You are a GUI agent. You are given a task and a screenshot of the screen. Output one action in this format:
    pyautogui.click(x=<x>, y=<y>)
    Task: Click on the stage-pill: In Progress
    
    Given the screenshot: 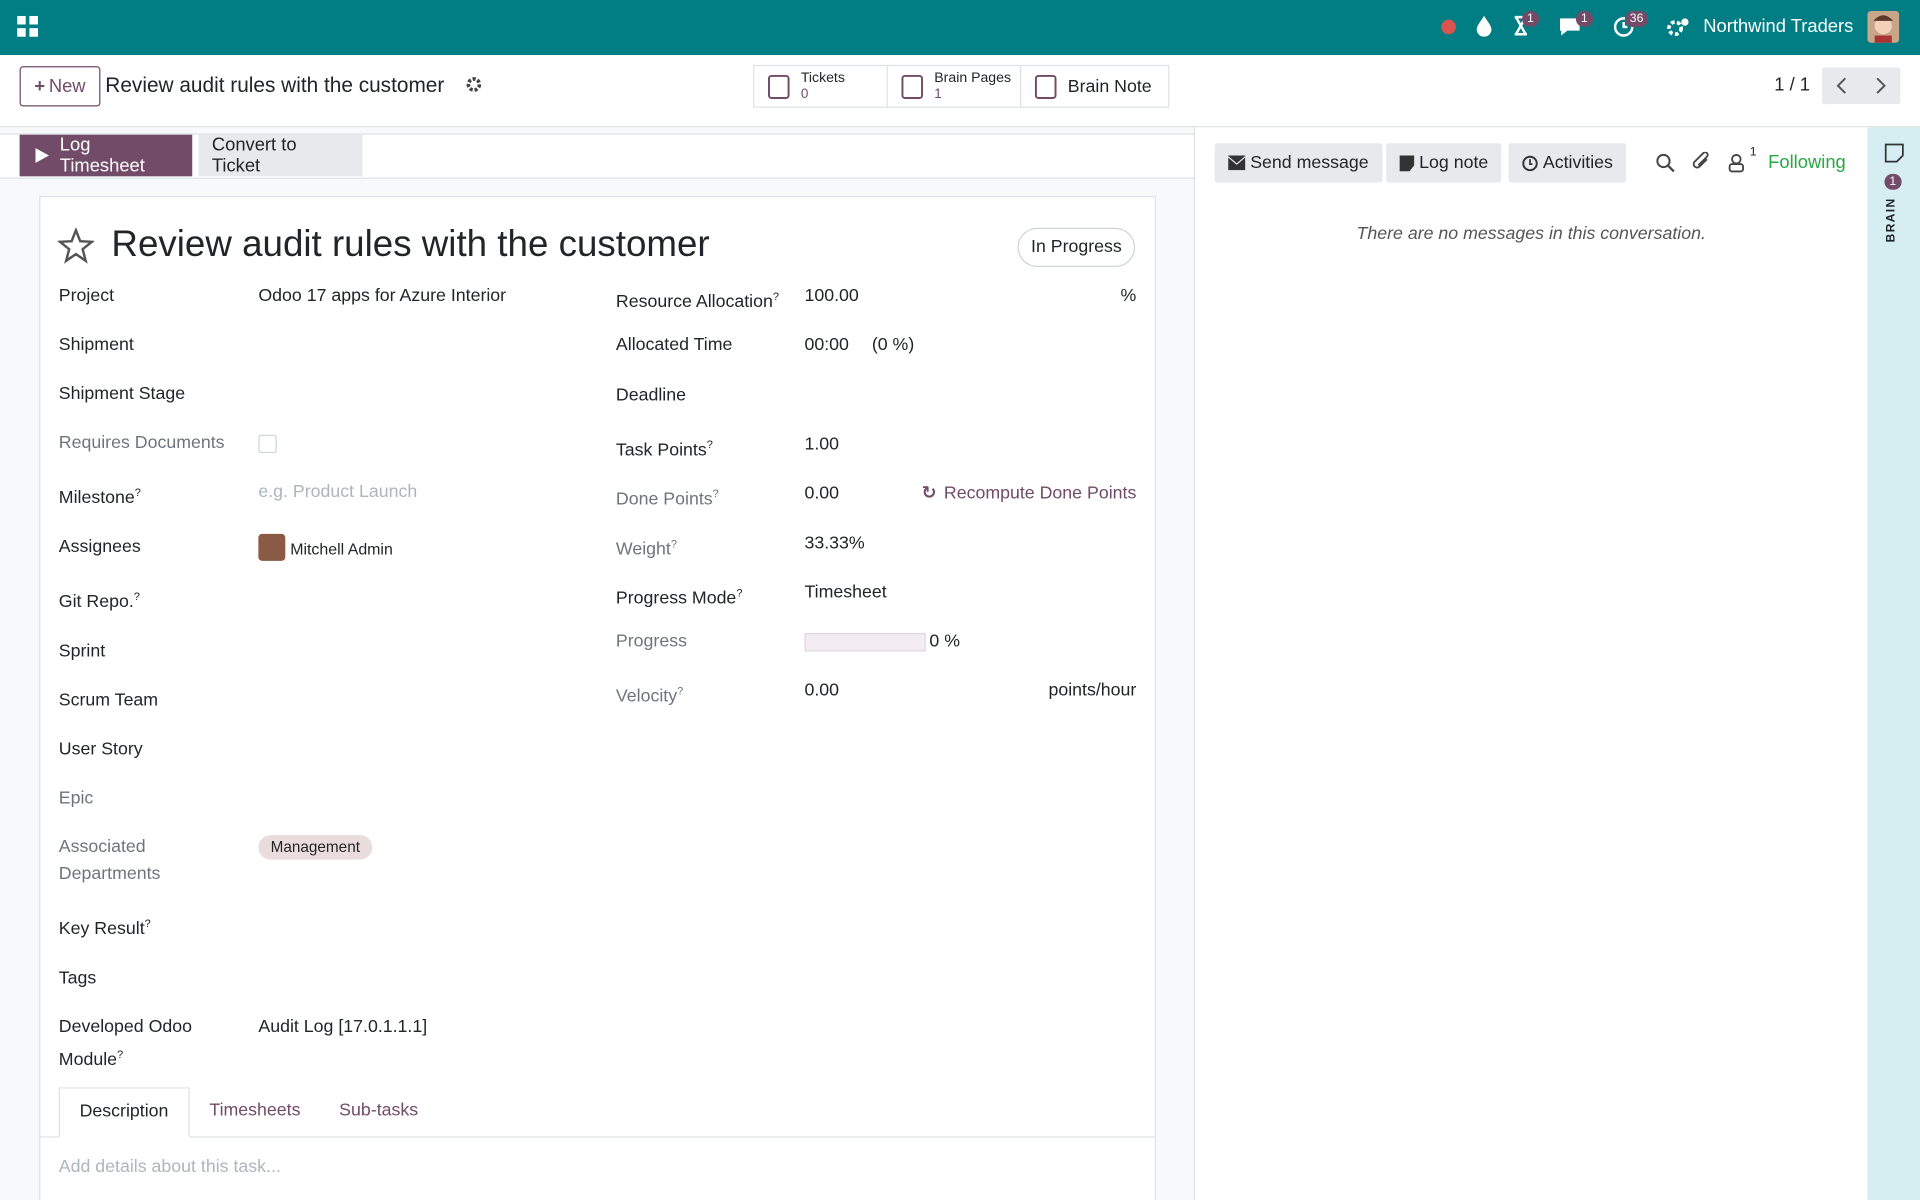 What is the action you would take?
    pyautogui.click(x=1076, y=247)
    